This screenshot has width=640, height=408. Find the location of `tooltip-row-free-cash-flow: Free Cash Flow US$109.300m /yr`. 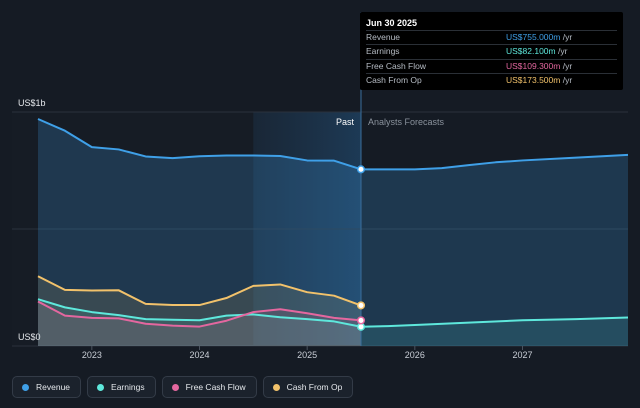

tooltip-row-free-cash-flow: Free Cash Flow US$109.300m /yr is located at coordinates (491, 65).